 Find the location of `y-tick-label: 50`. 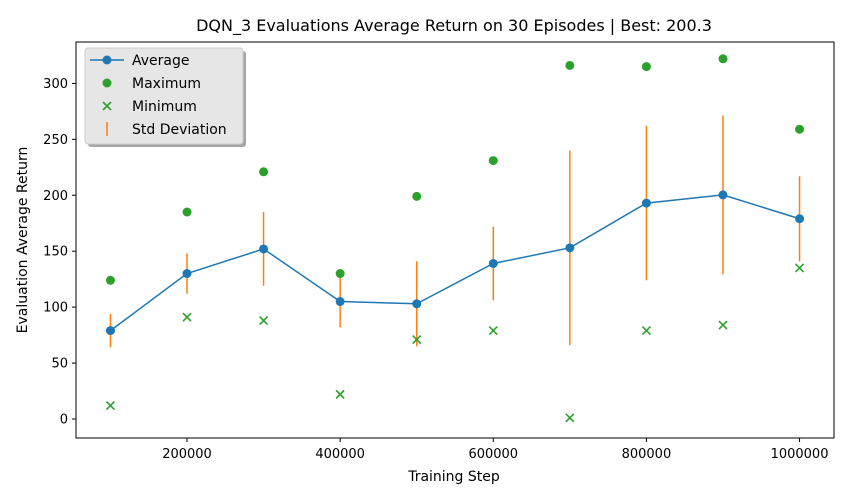

y-tick-label: 50 is located at coordinates (59, 364).